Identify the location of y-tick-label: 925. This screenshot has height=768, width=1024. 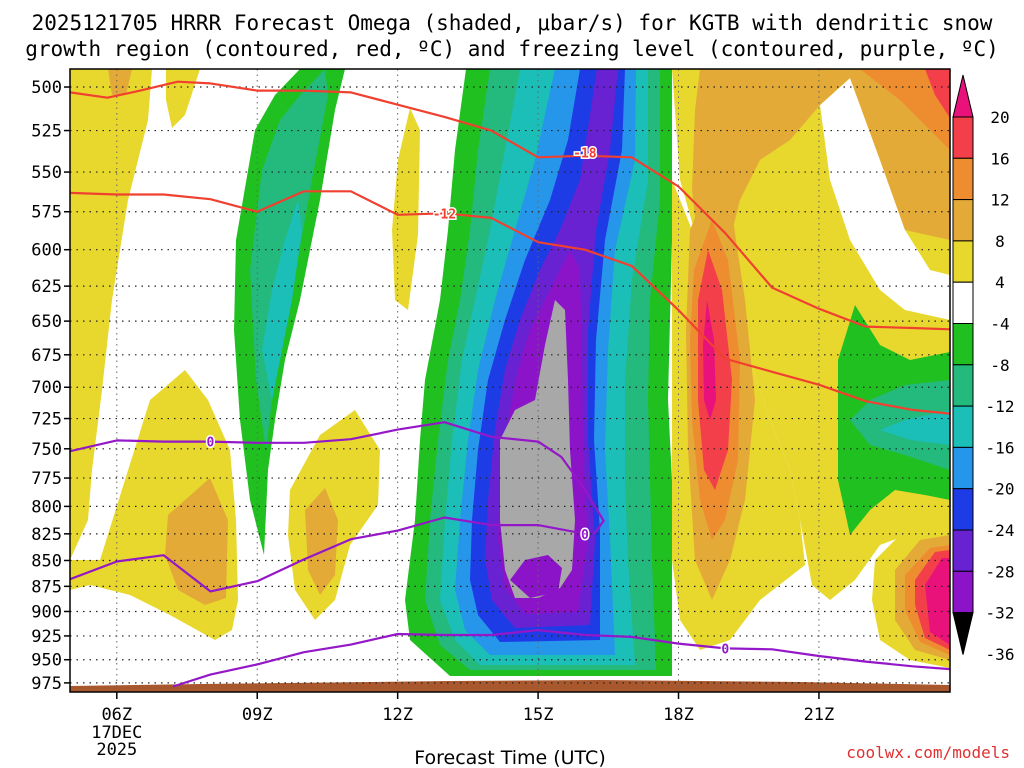
(46, 637).